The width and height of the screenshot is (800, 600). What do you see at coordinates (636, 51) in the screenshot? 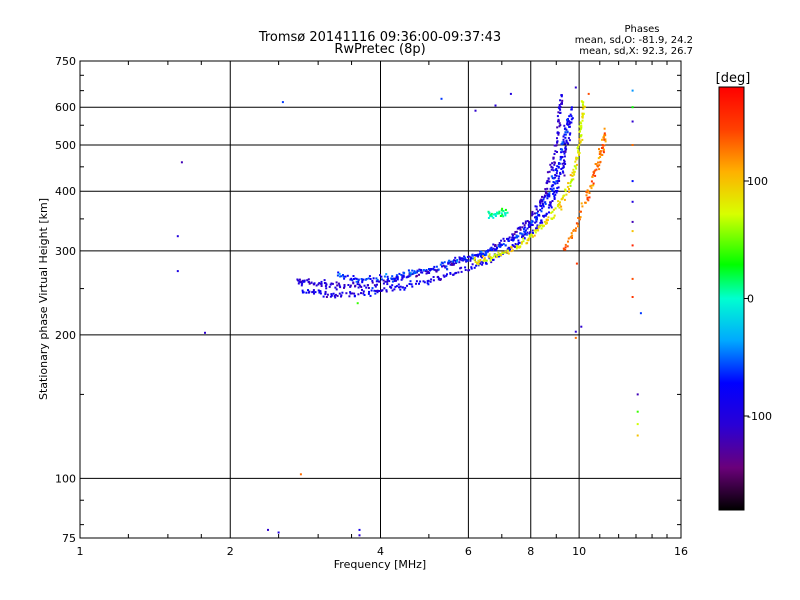
I see `stats-x-mode: mean, sd,X: 92.3, 26.7` at bounding box center [636, 51].